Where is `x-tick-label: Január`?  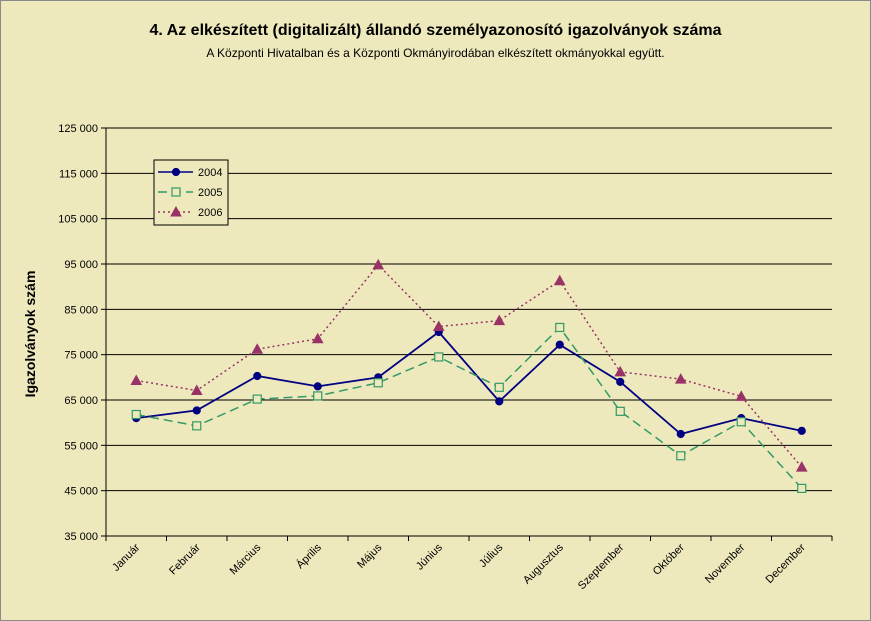
x-tick-label: Január is located at coordinates (126, 557).